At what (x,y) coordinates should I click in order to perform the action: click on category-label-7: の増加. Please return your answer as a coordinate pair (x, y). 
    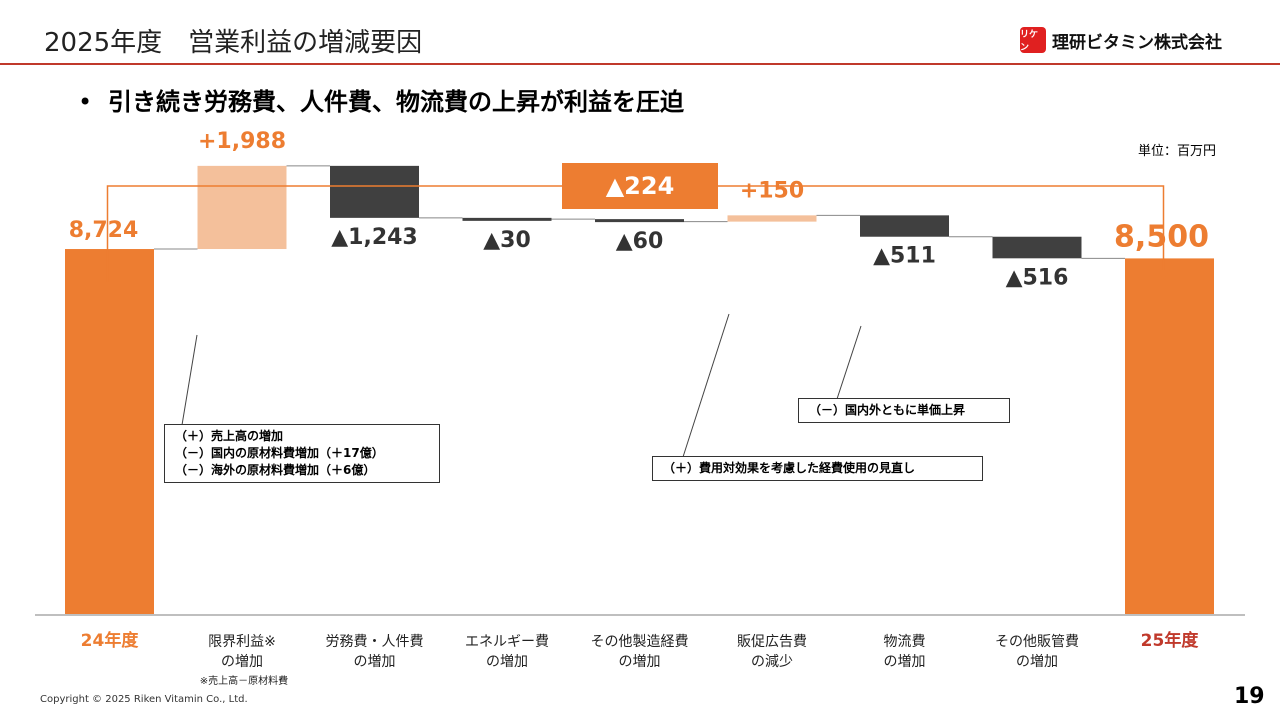
    Looking at the image, I should click on (1037, 662).